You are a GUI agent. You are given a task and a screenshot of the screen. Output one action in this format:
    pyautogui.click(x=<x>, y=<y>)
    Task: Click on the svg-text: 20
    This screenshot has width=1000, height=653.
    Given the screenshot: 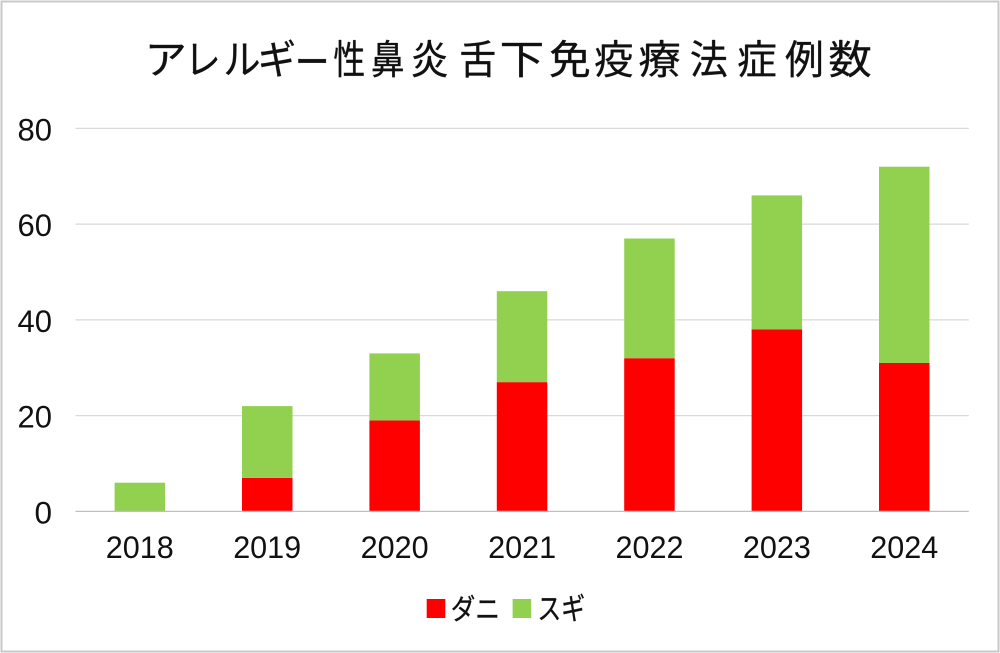 What is the action you would take?
    pyautogui.click(x=35, y=417)
    